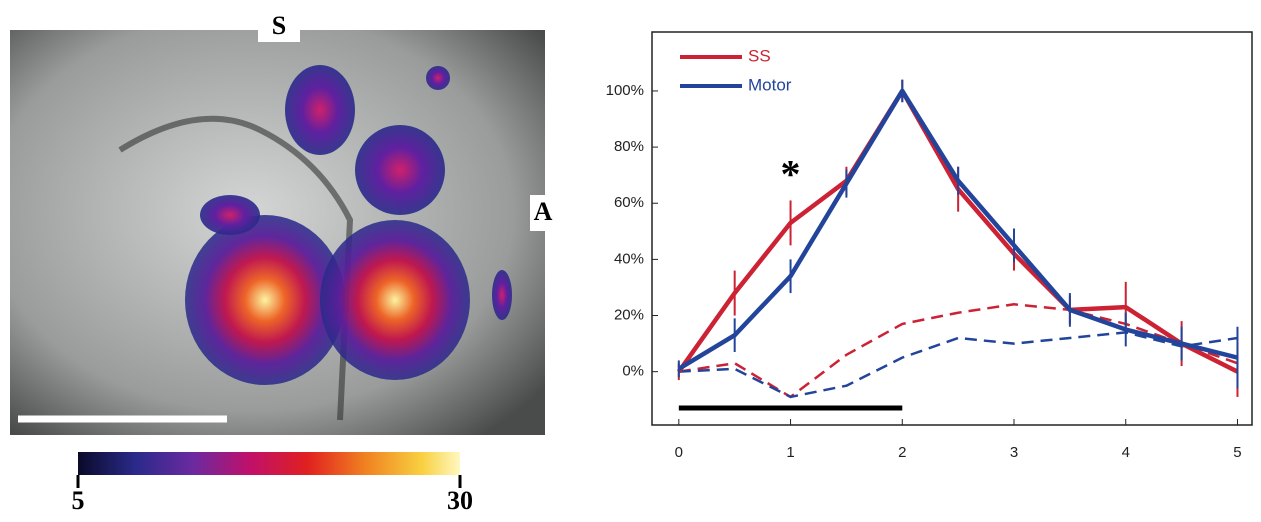 The height and width of the screenshot is (522, 1261). I want to click on x-tick-label: 3, so click(1014, 452).